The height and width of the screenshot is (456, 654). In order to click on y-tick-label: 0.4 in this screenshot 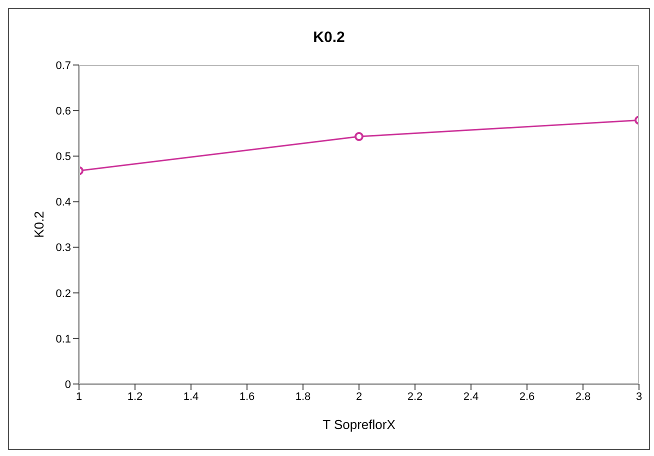, I will do `click(63, 202)`.